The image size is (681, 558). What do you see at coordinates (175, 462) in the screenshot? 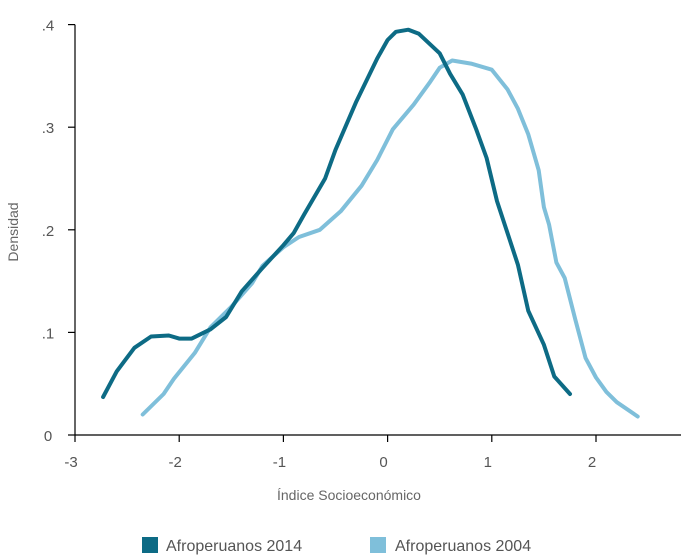
I see `x-tick-label: -2` at bounding box center [175, 462].